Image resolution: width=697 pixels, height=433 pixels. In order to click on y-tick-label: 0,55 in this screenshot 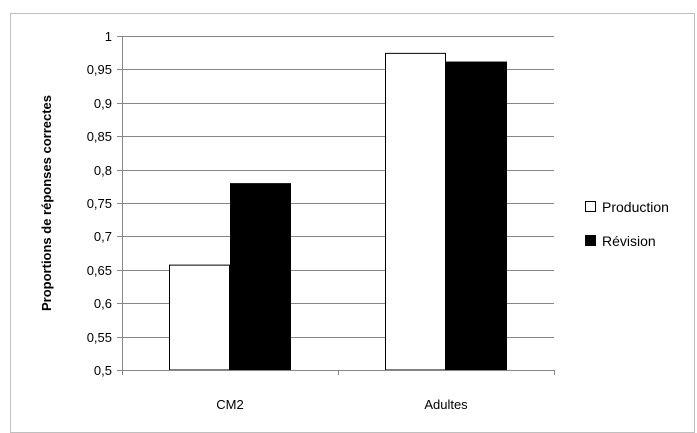, I will do `click(99, 337)`.